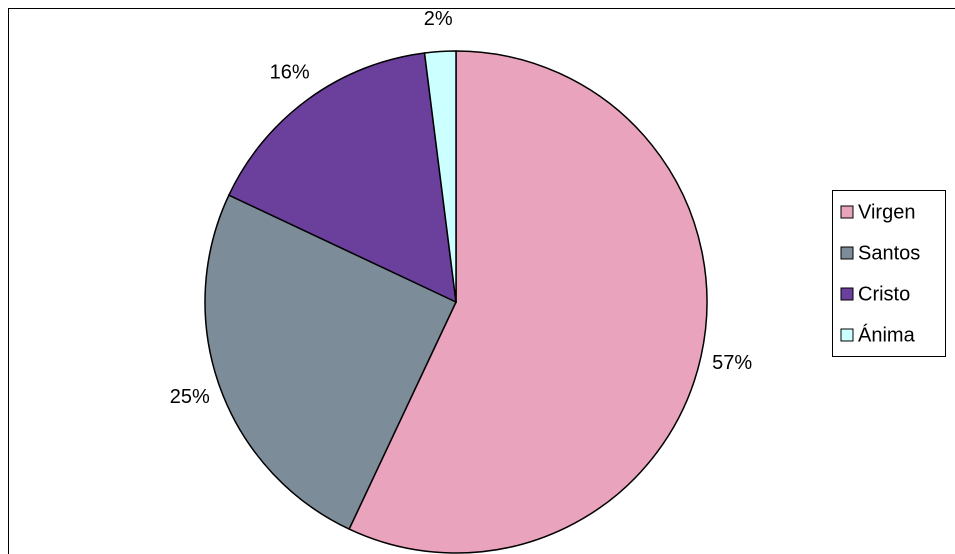 The width and height of the screenshot is (955, 554). Describe the element at coordinates (290, 72) in the screenshot. I see `data-label: 16%` at that location.